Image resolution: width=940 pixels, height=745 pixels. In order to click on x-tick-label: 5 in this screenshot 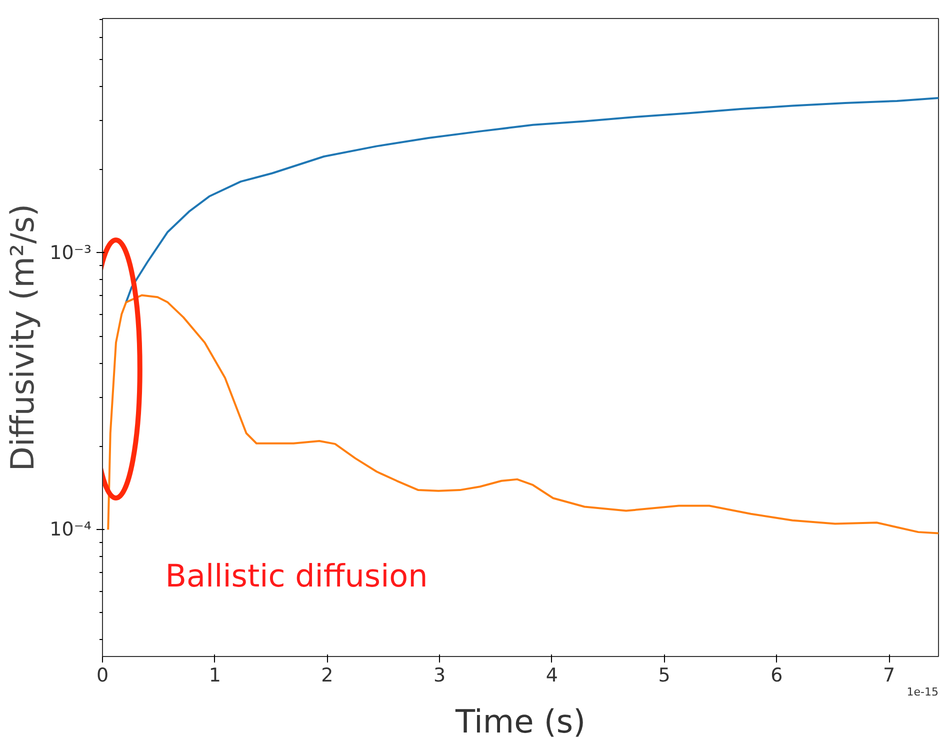, I will do `click(664, 675)`.